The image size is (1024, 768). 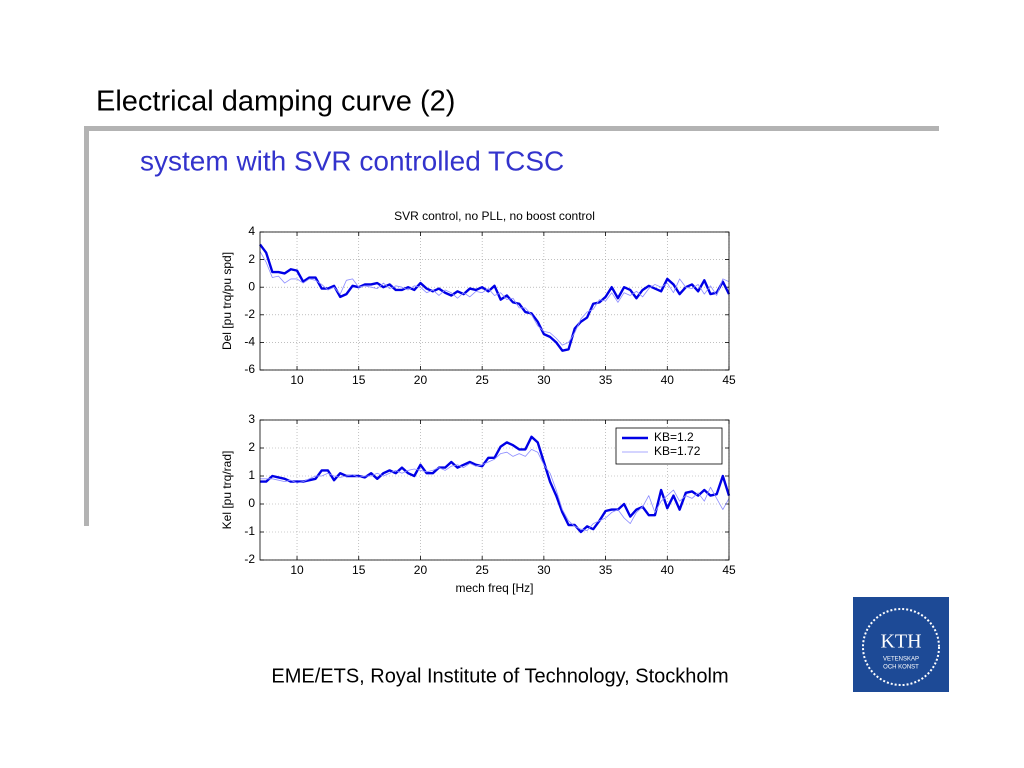 What do you see at coordinates (511, 128) in the screenshot?
I see `rule-top` at bounding box center [511, 128].